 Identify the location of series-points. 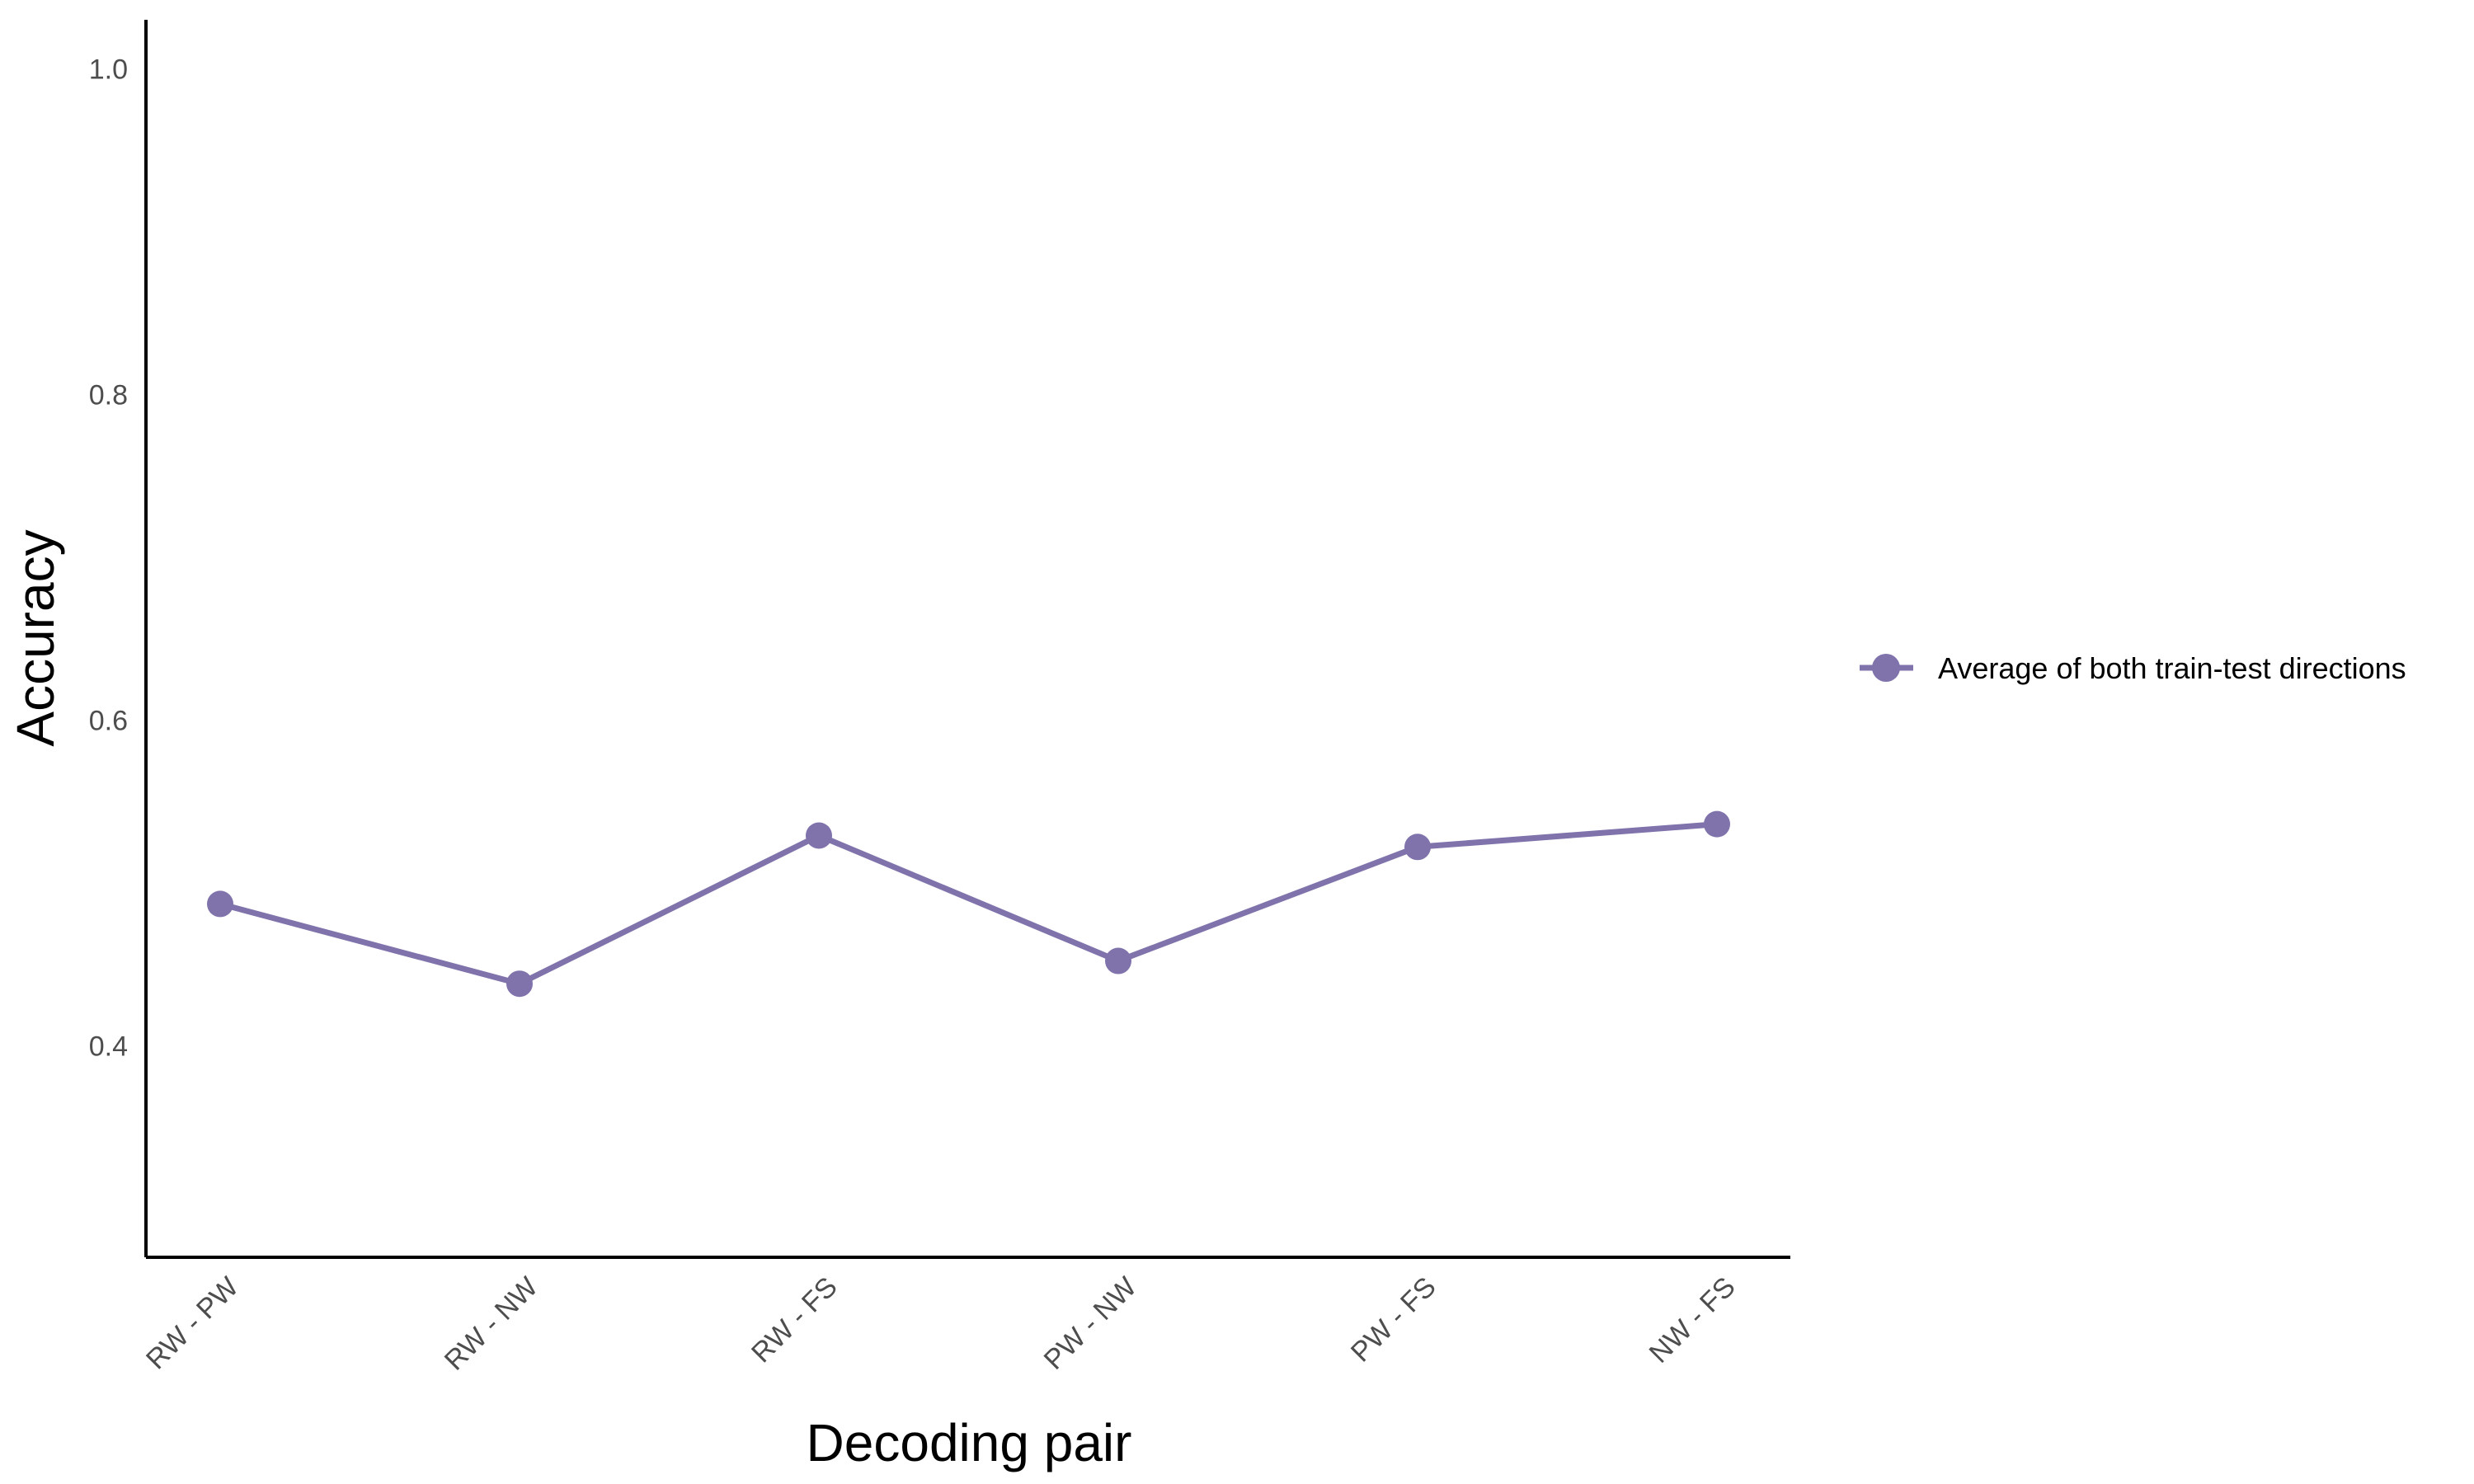
(968, 904).